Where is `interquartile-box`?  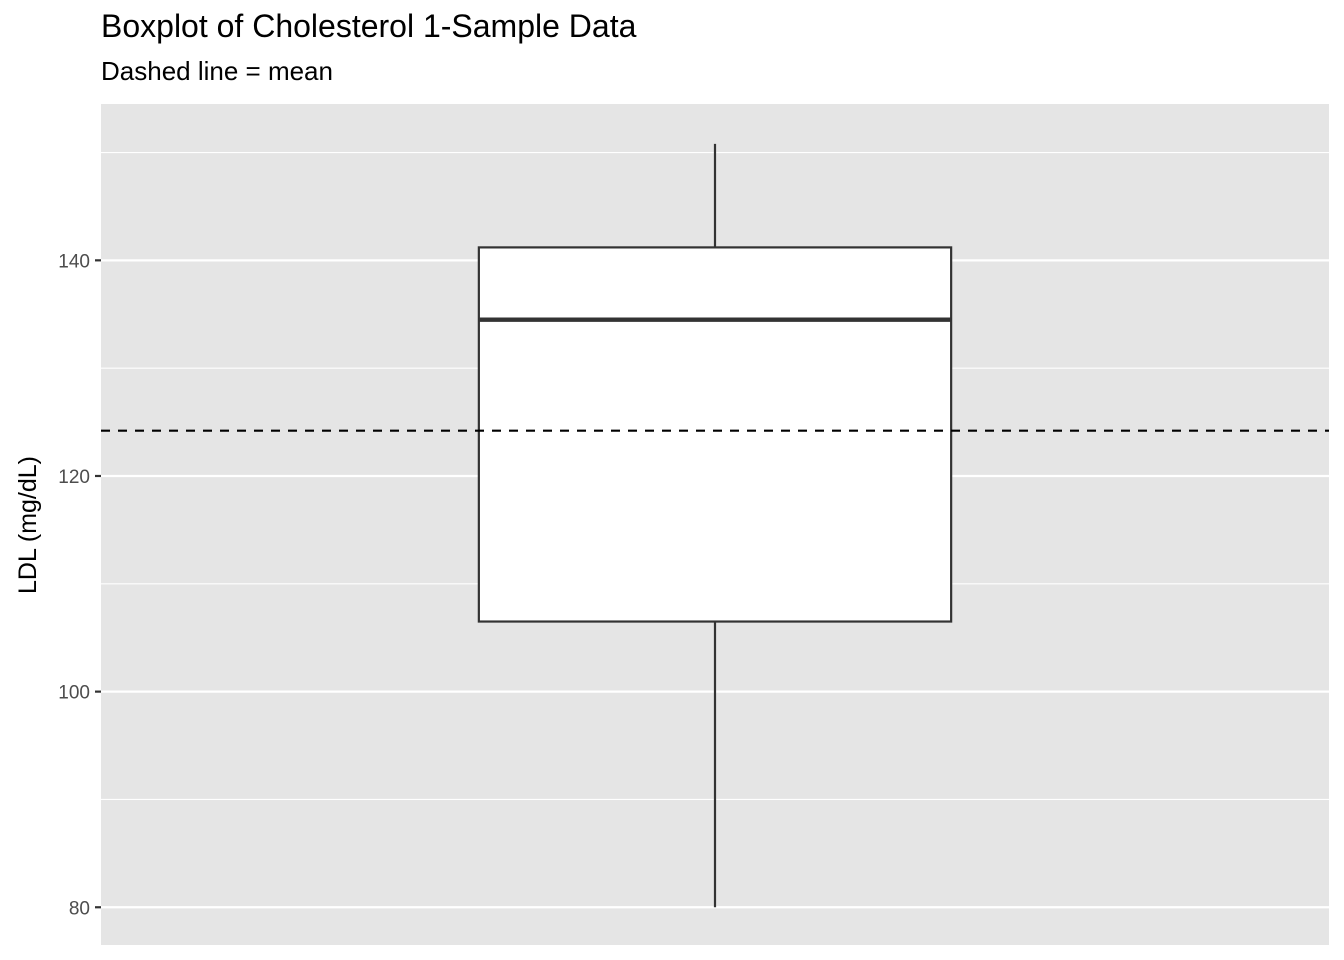
interquartile-box is located at coordinates (715, 434).